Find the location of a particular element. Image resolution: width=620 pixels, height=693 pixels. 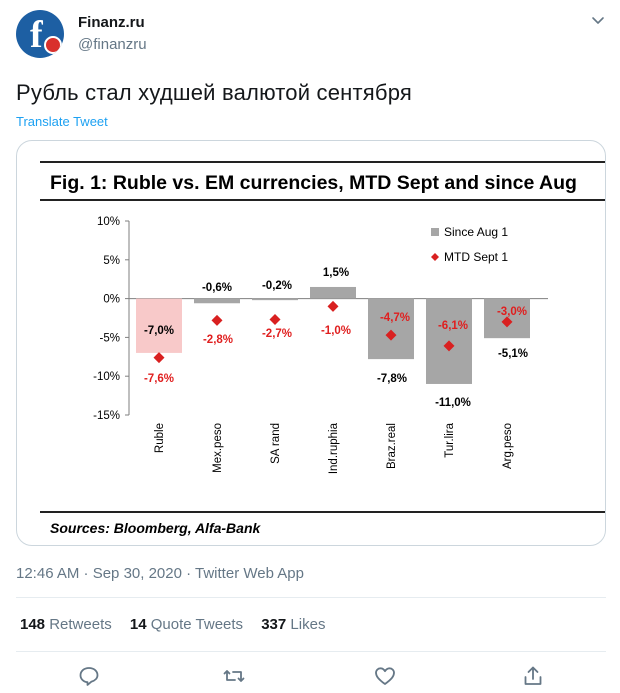

likes-label: Likes is located at coordinates (308, 624).